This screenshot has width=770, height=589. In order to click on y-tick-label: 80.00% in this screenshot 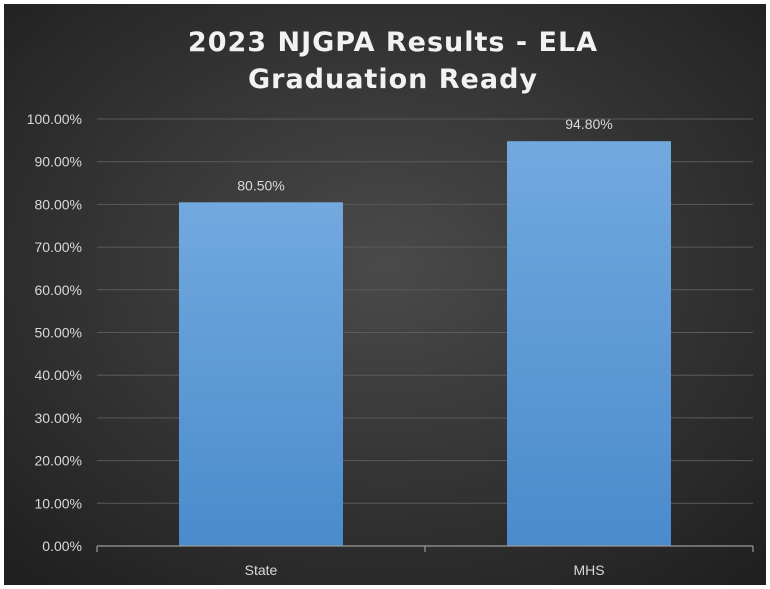, I will do `click(58, 204)`.